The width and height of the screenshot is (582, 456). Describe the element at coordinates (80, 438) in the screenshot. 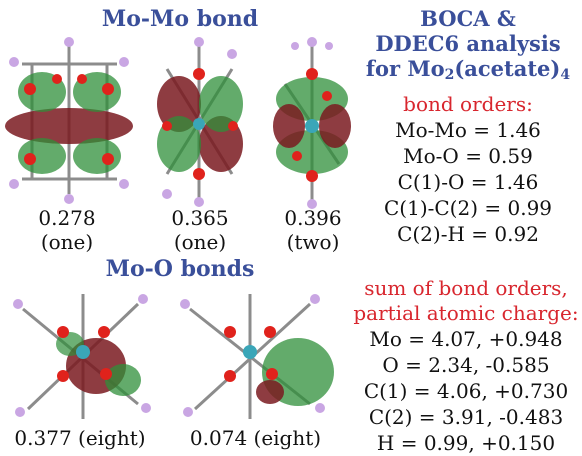

I see `mo-o-caption-1: 0.377 (eight)` at that location.